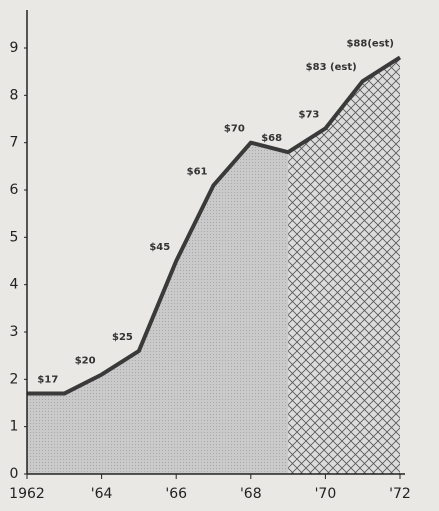 The image size is (439, 511). Describe the element at coordinates (14, 427) in the screenshot. I see `y-tick-label: 1` at that location.